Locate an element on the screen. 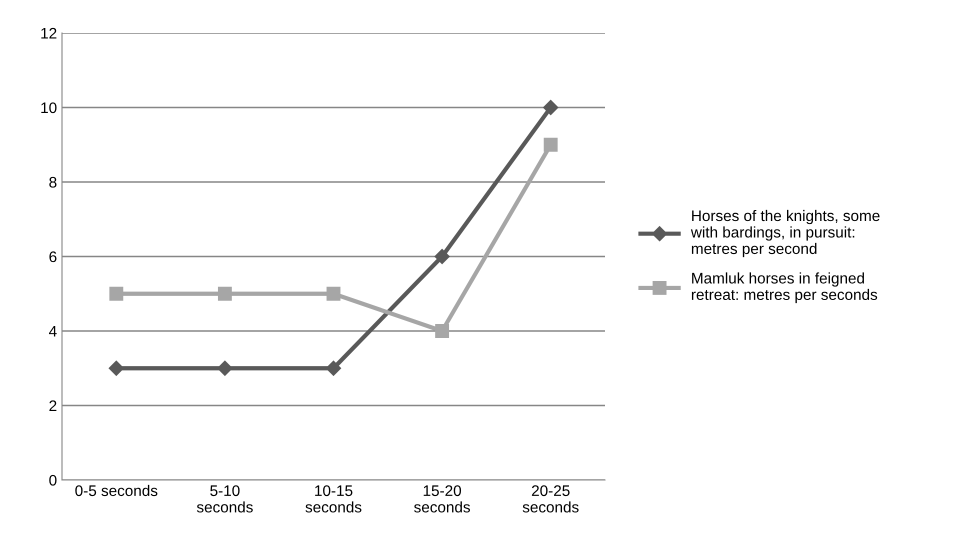  y-tick-label: 6 is located at coordinates (52, 256).